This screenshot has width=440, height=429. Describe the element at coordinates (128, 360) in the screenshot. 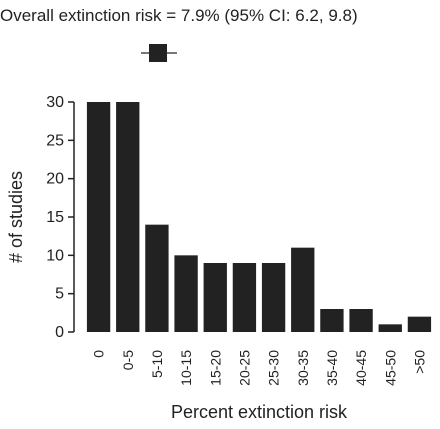

I see `x-tick-label-1: 0-5` at that location.